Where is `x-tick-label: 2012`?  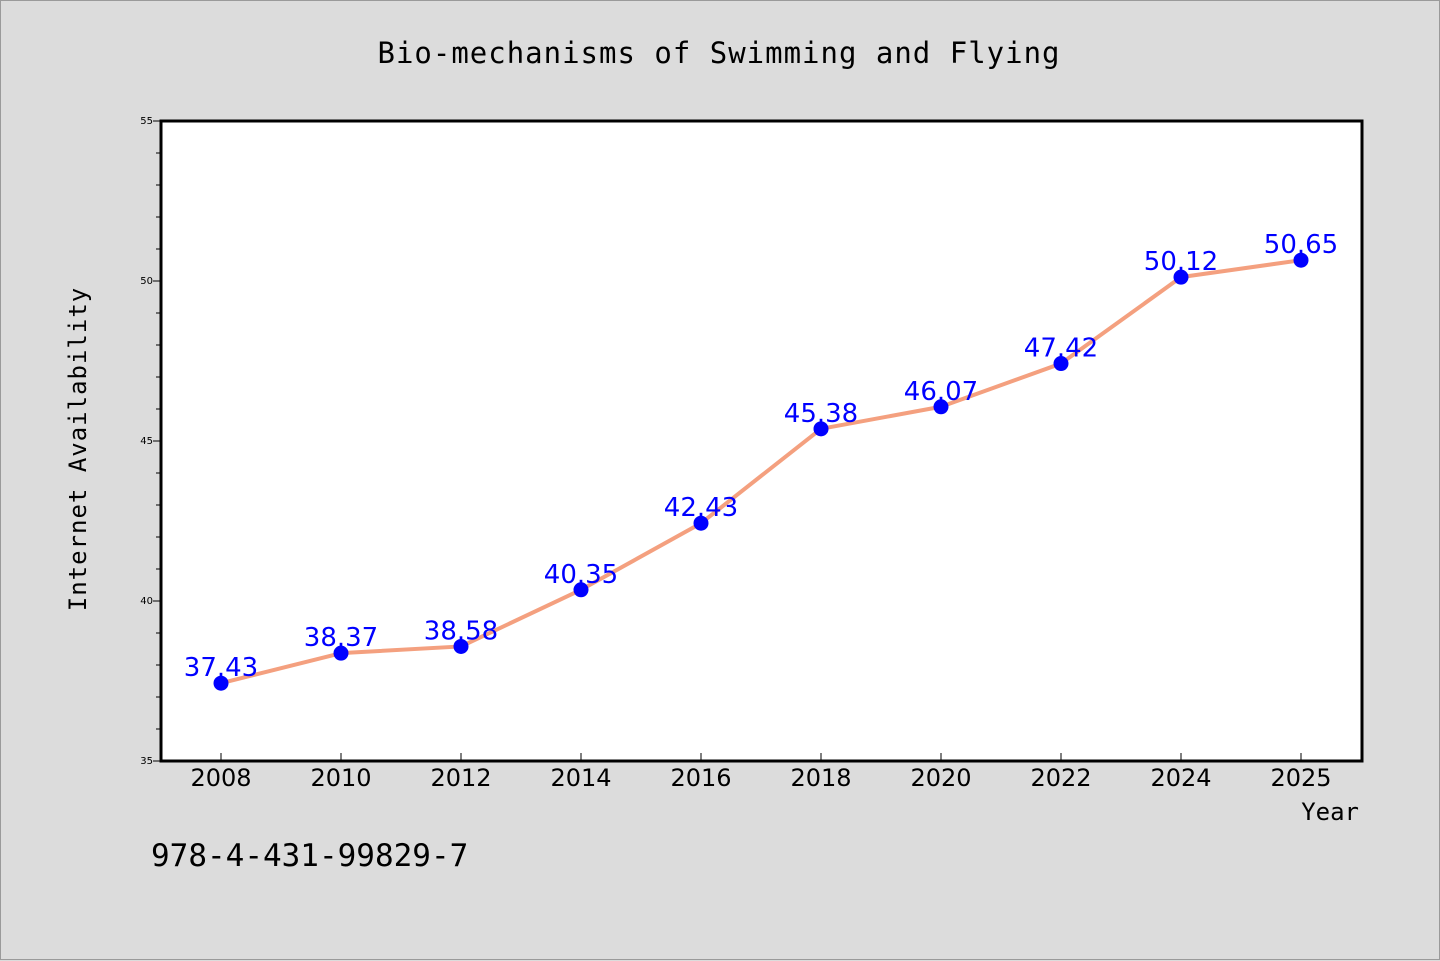 x-tick-label: 2012 is located at coordinates (460, 778).